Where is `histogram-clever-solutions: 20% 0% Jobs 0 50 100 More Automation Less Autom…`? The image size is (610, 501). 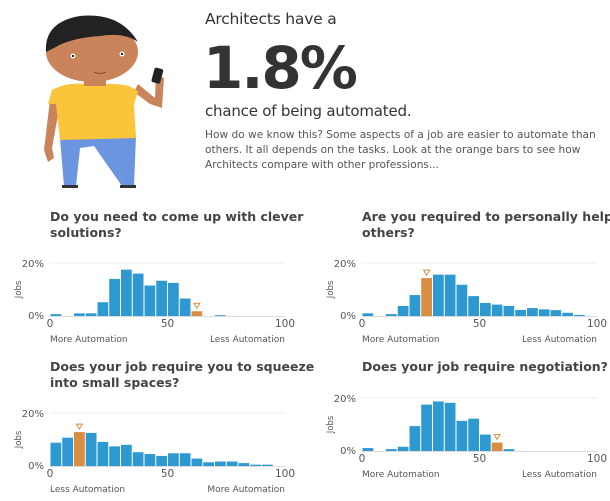 histogram-clever-solutions: 20% 0% Jobs 0 50 100 More Automation Less Autom… is located at coordinates (155, 293).